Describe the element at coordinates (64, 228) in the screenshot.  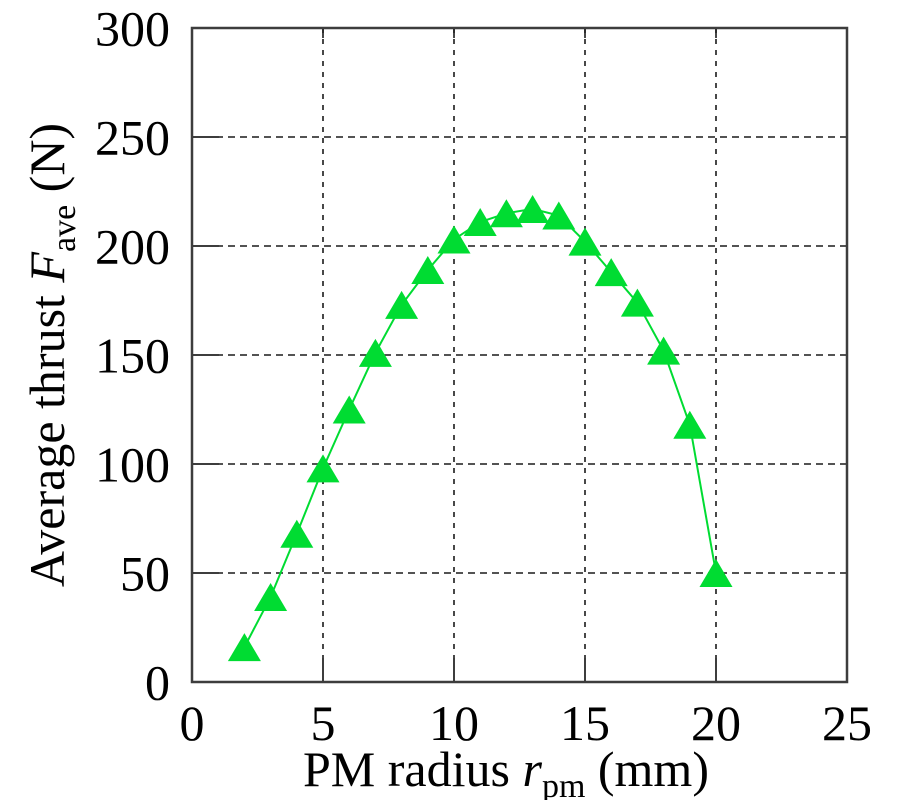
I see `y-axis-title-subscript: ave` at that location.